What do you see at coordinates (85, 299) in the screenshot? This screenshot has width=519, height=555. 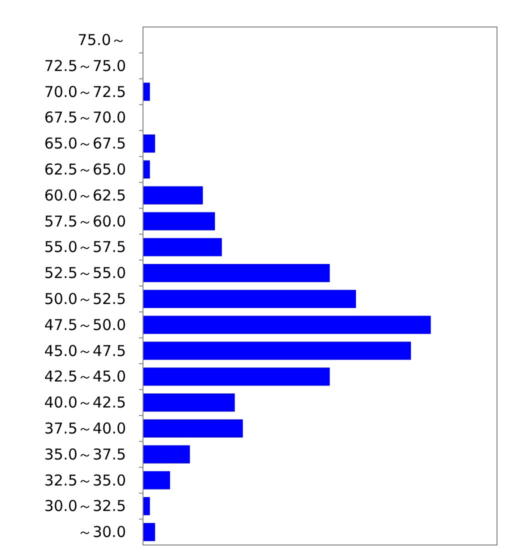 I see `y-tick-label: 50.0～52.5` at bounding box center [85, 299].